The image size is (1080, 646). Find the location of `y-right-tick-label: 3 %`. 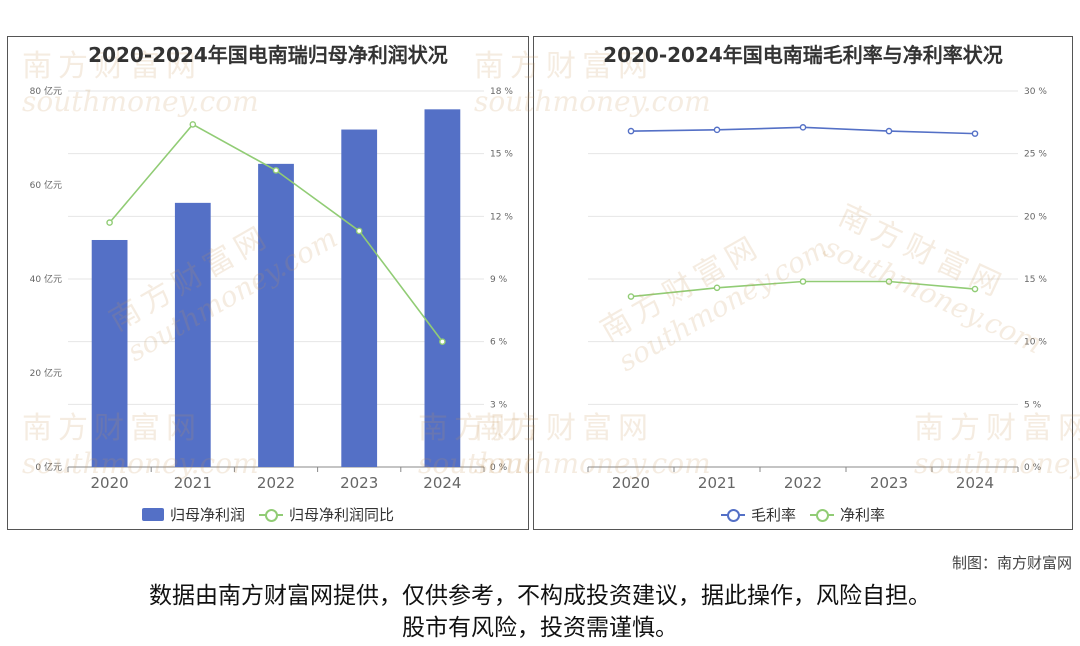

y-right-tick-label: 3 % is located at coordinates (499, 405).